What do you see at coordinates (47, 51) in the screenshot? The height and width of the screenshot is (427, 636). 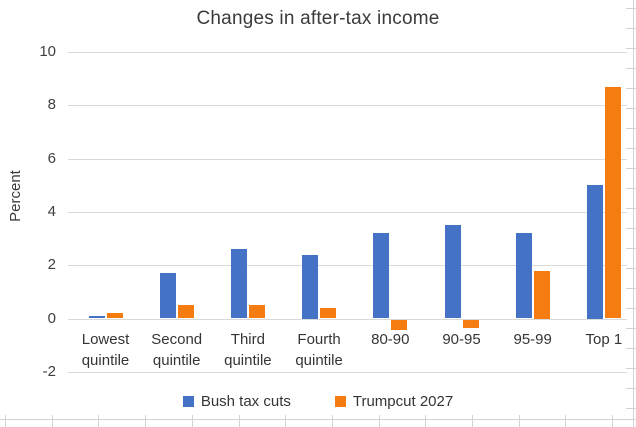 I see `y-tick-label: 10` at bounding box center [47, 51].